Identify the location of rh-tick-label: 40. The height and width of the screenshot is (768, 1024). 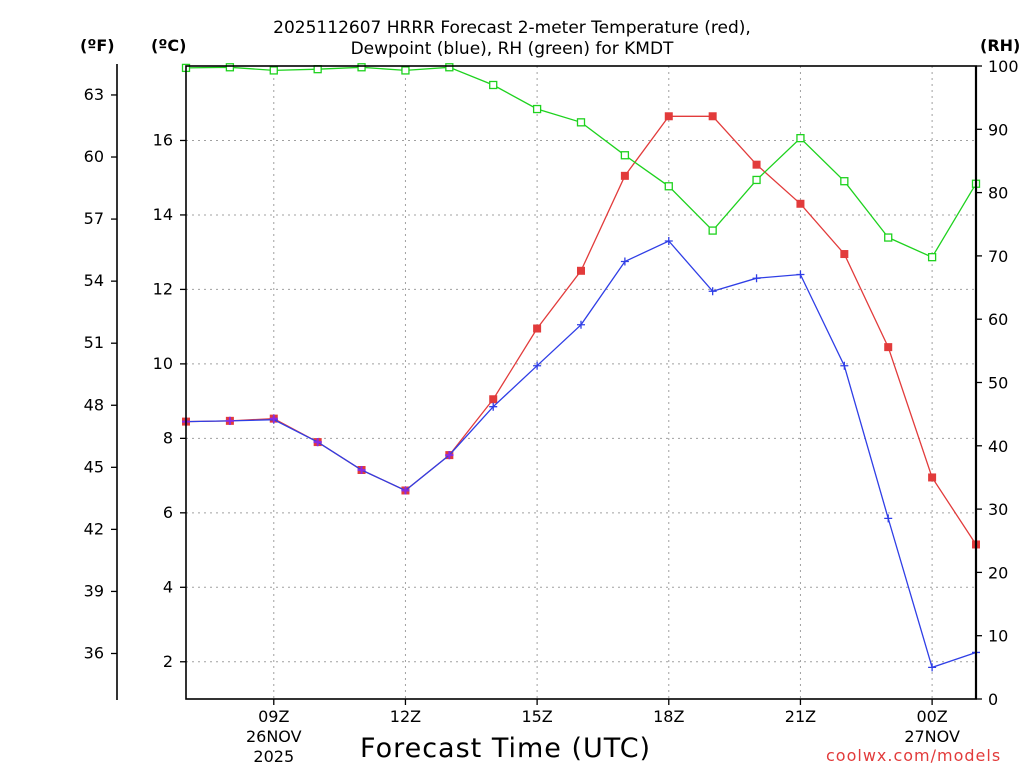
(998, 446).